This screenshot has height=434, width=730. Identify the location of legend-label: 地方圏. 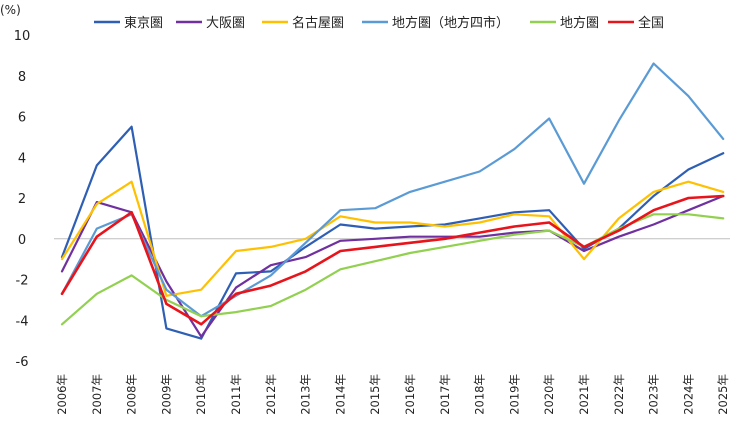
(579, 23).